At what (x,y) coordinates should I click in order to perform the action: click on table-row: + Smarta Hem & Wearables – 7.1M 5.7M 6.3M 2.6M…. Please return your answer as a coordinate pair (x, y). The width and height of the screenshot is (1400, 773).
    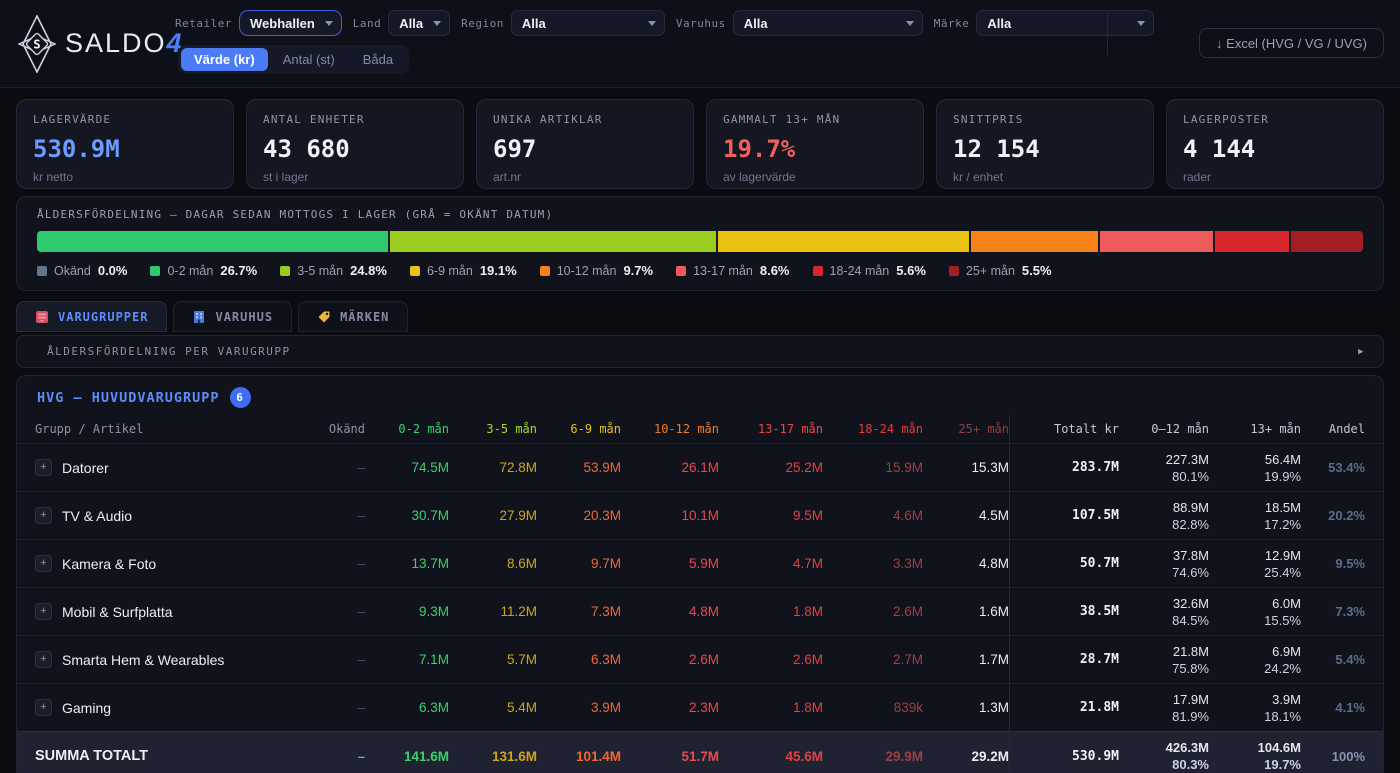
    Looking at the image, I should click on (700, 659).